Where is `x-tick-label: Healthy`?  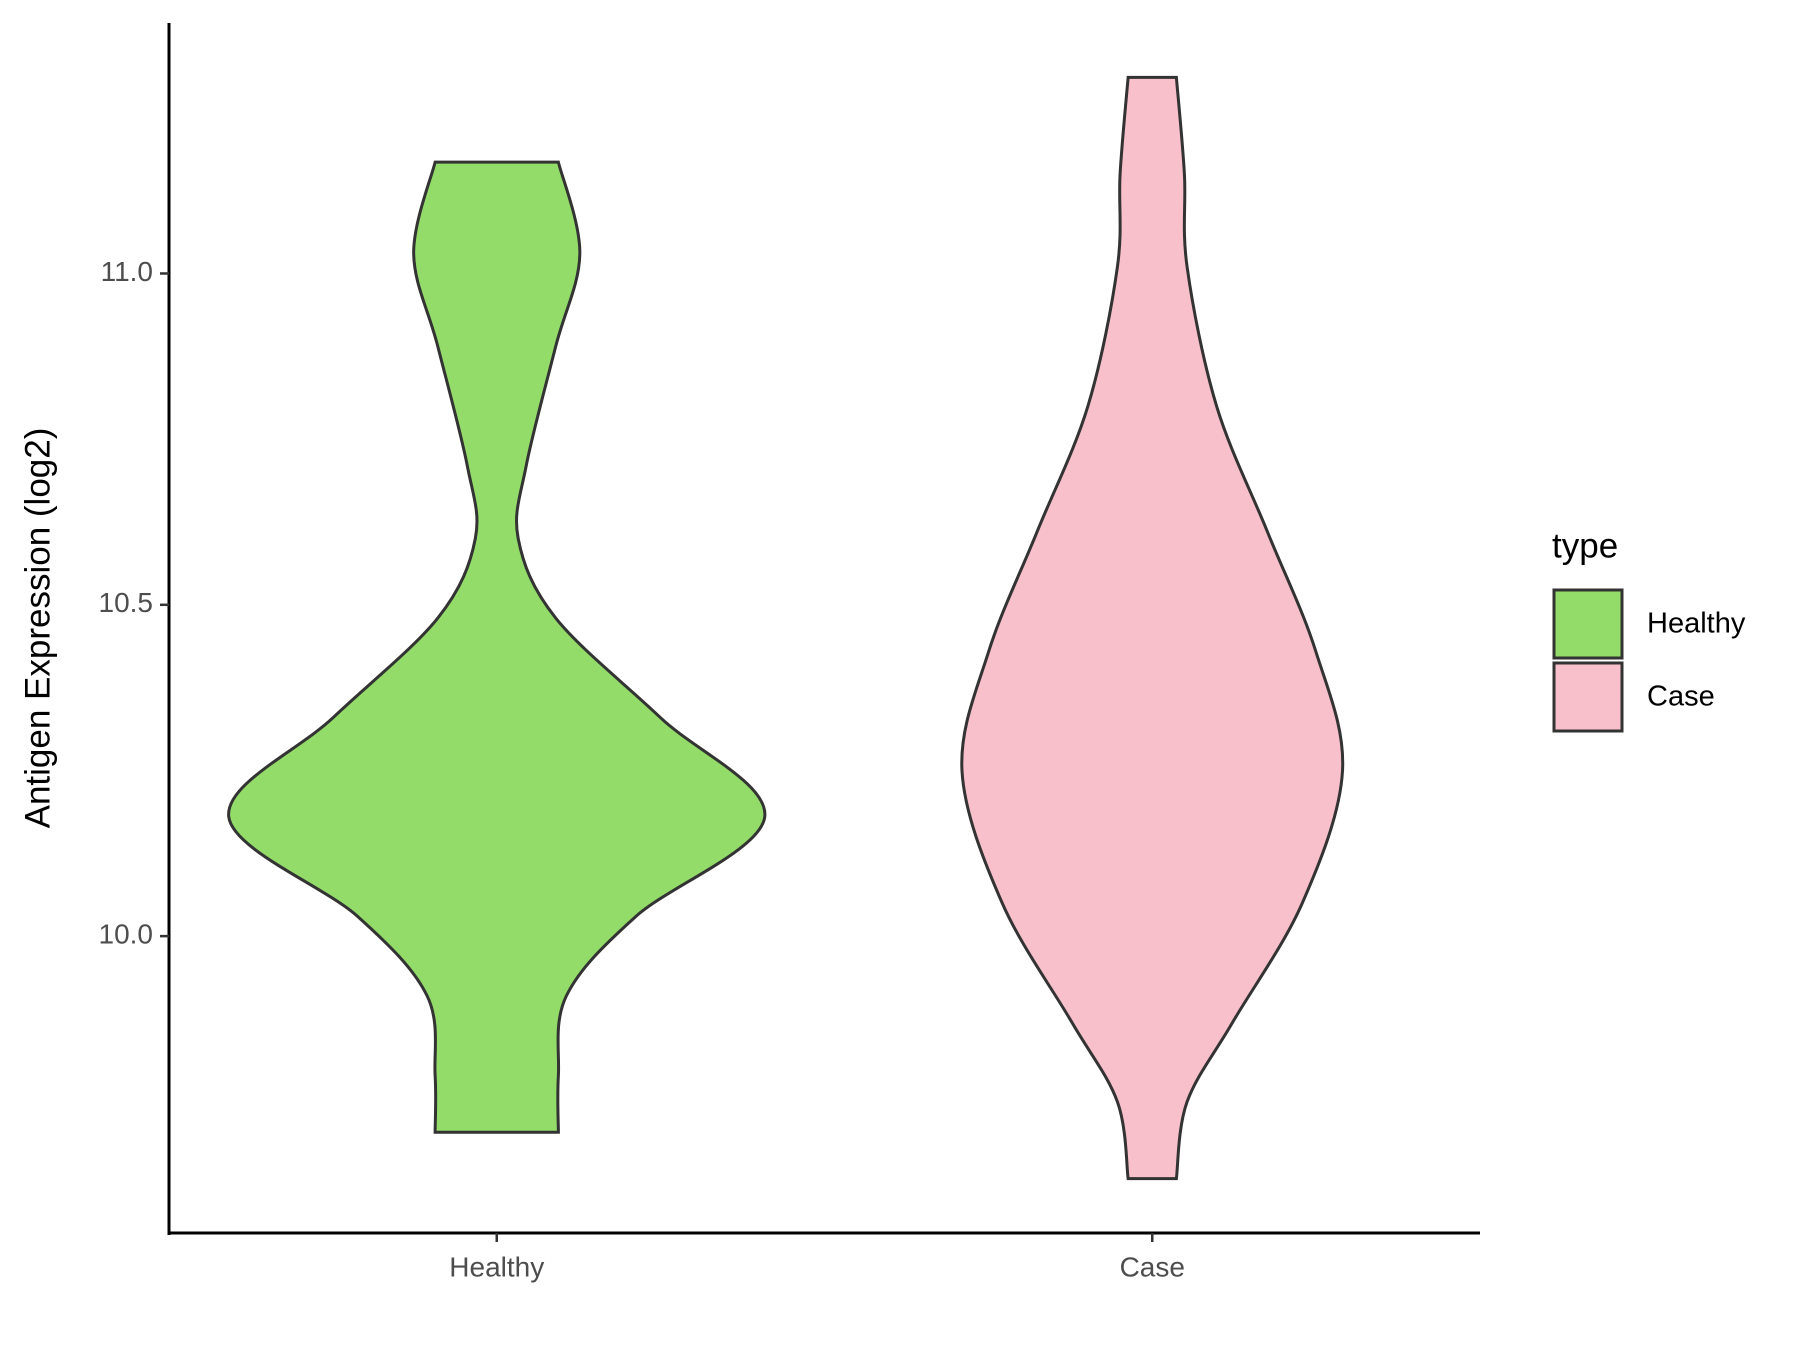
x-tick-label: Healthy is located at coordinates (496, 1266).